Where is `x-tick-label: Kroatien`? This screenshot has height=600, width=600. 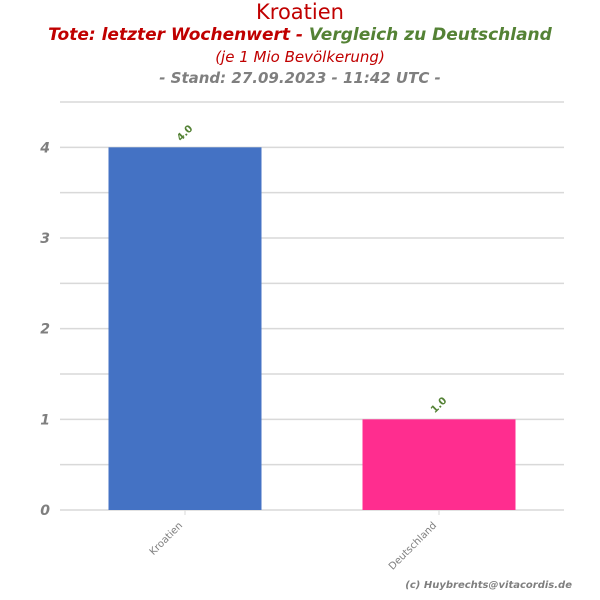
x-tick-label: Kroatien is located at coordinates (166, 538).